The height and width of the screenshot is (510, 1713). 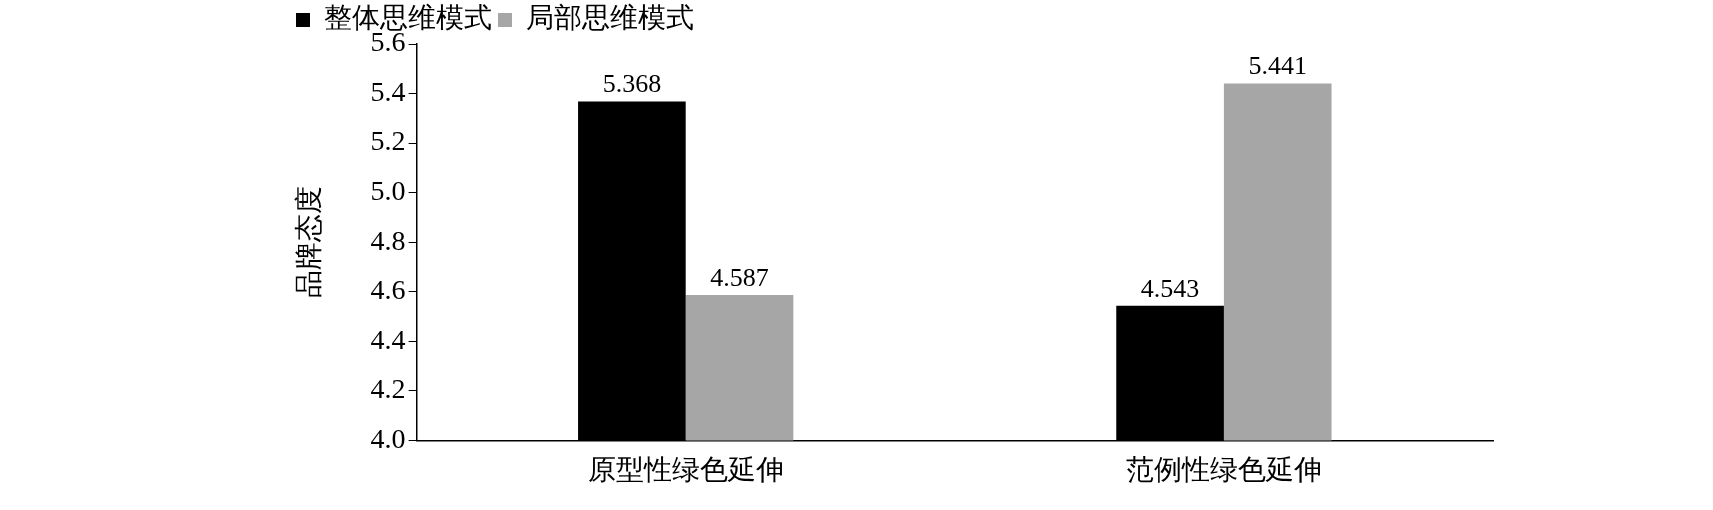 I want to click on y-tick-label: 4.6, so click(x=388, y=290).